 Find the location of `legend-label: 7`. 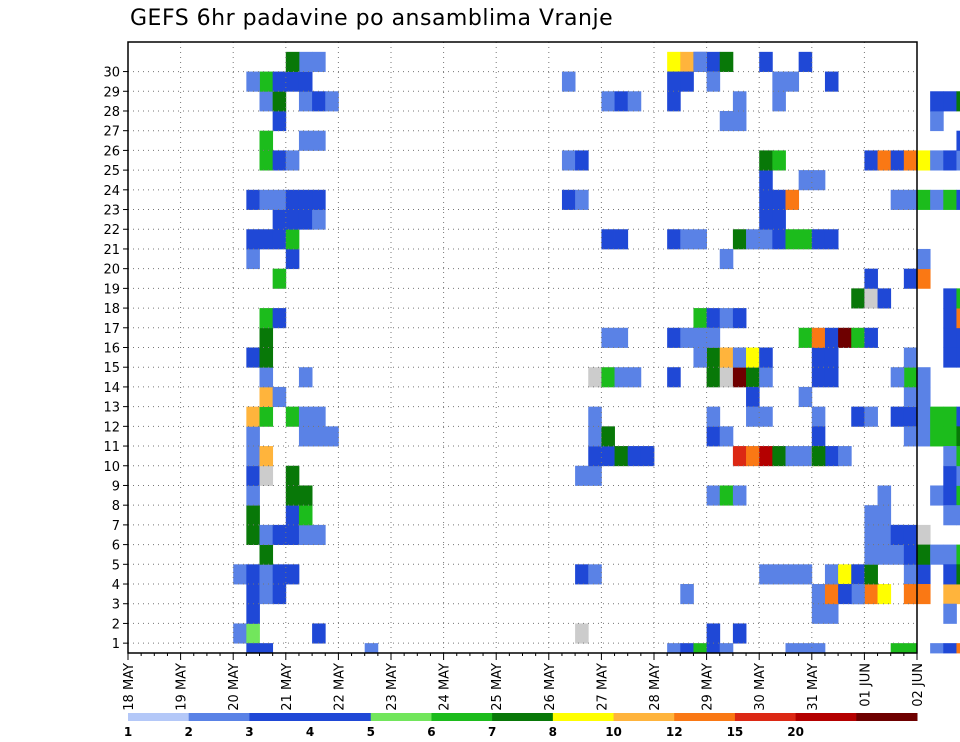

legend-label: 7 is located at coordinates (492, 732).